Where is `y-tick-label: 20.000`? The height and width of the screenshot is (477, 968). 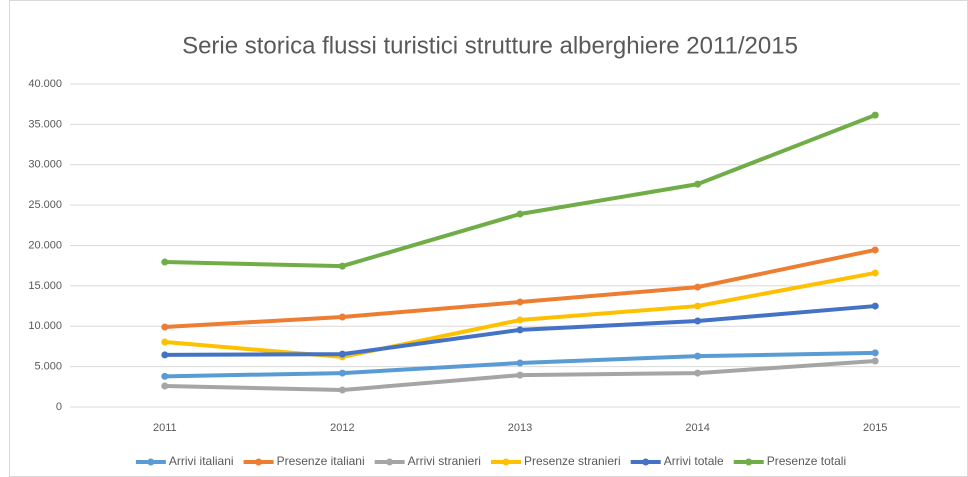 y-tick-label: 20.000 is located at coordinates (45, 245).